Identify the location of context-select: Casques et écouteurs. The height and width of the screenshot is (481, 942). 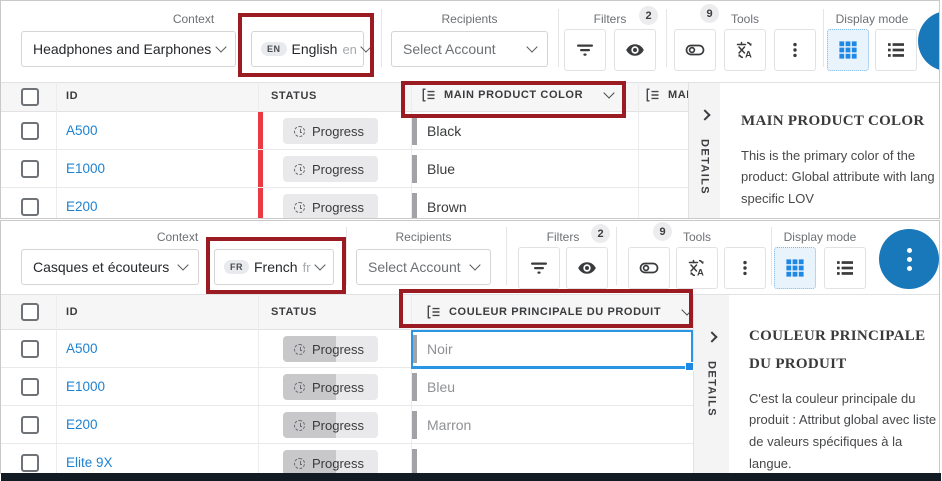
(110, 267).